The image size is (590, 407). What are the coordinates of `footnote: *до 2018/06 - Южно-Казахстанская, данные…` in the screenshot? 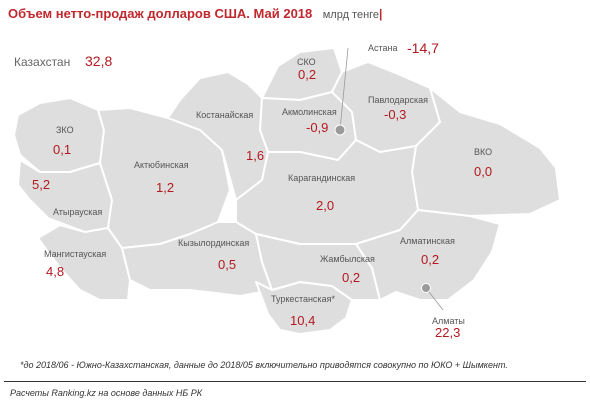 It's located at (264, 365).